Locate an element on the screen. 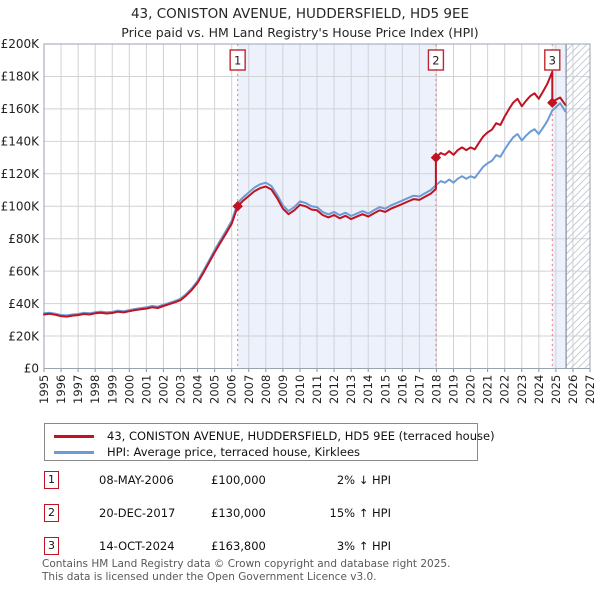 The width and height of the screenshot is (600, 590). table-row: 1 08-MAY-2006 £100,000 2% ↓ HPI is located at coordinates (217, 479).